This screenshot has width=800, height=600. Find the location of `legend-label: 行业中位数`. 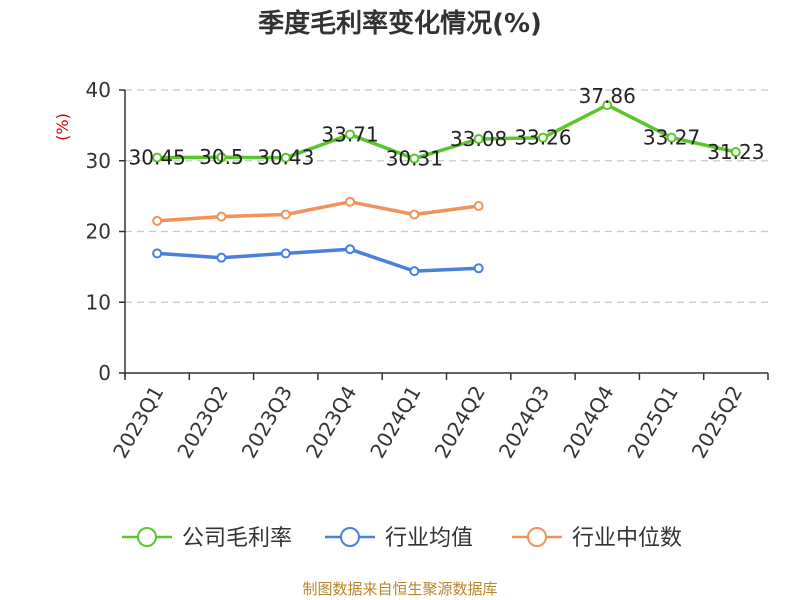

legend-label: 行业中位数 is located at coordinates (627, 538).